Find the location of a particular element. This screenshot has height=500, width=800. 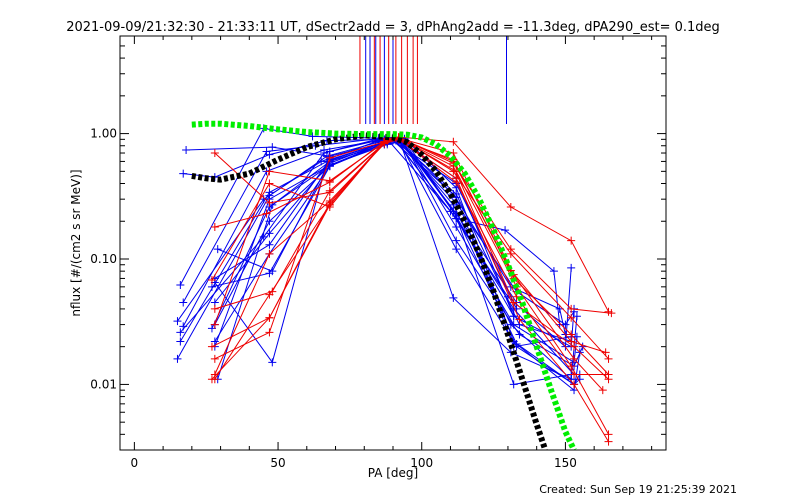

created-timestamp: Created: Sun Sep 19 21:25:39 2021 is located at coordinates (638, 489).